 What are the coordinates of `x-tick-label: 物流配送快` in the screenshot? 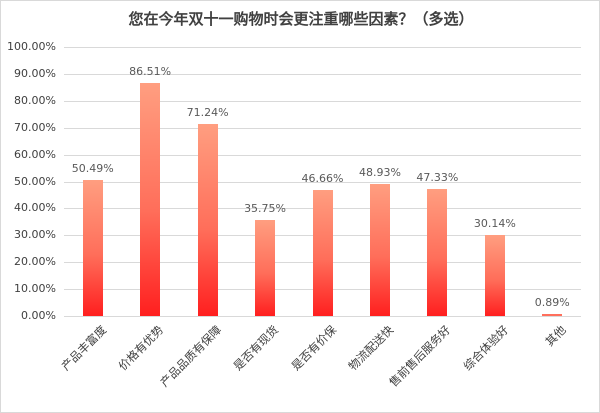 It's located at (371, 348).